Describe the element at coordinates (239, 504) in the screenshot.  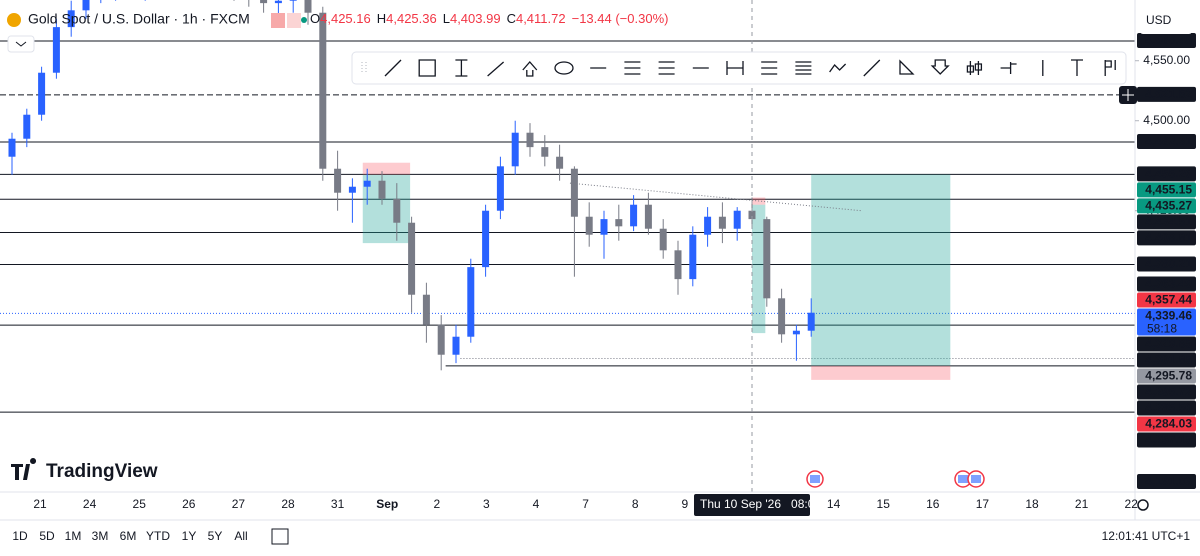
I see `x-tick-label: 27` at that location.